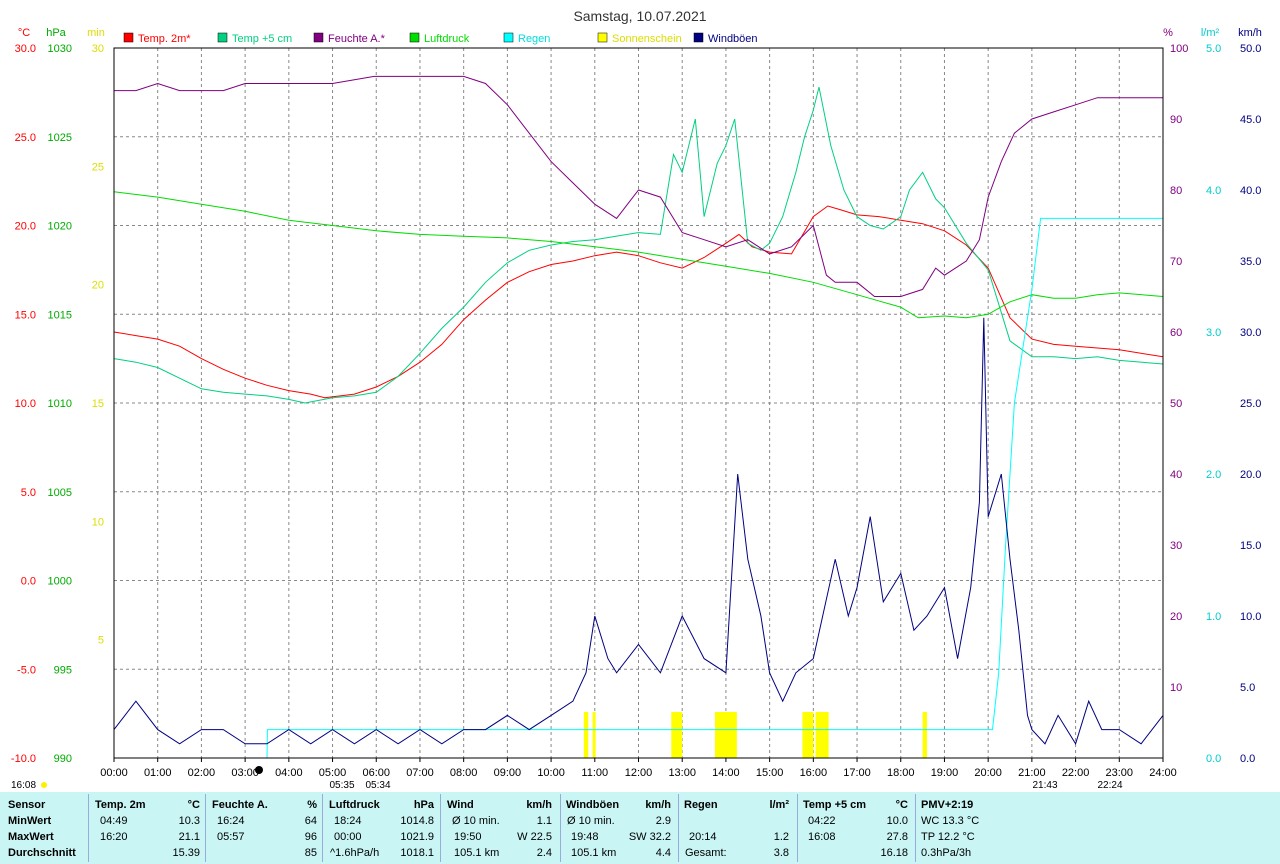 The height and width of the screenshot is (864, 1280). Describe the element at coordinates (1250, 120) in the screenshot. I see `wind-axis-tick: 45.0` at that location.